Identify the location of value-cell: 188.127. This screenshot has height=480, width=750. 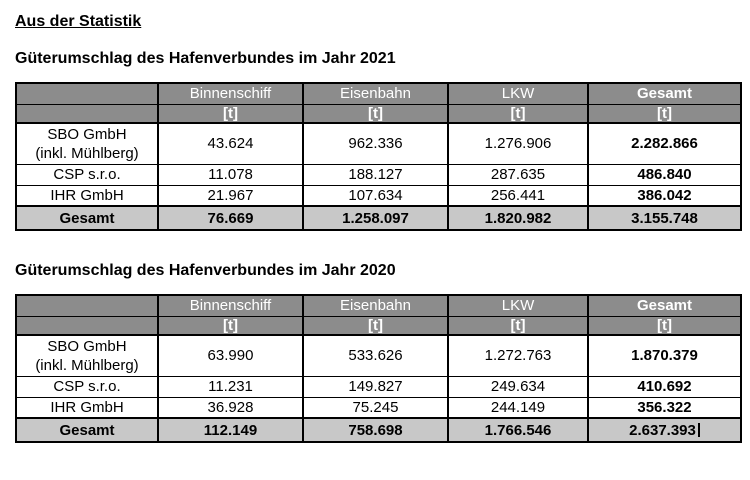
(375, 174).